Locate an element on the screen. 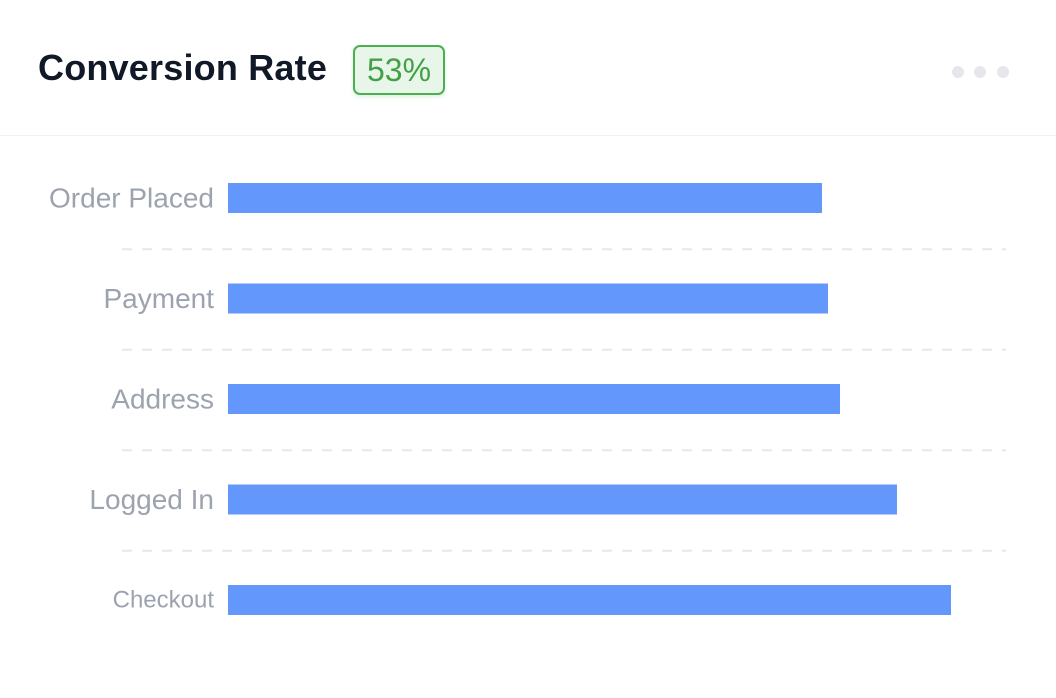 The image size is (1056, 698). category-label: Order Placed is located at coordinates (131, 198).